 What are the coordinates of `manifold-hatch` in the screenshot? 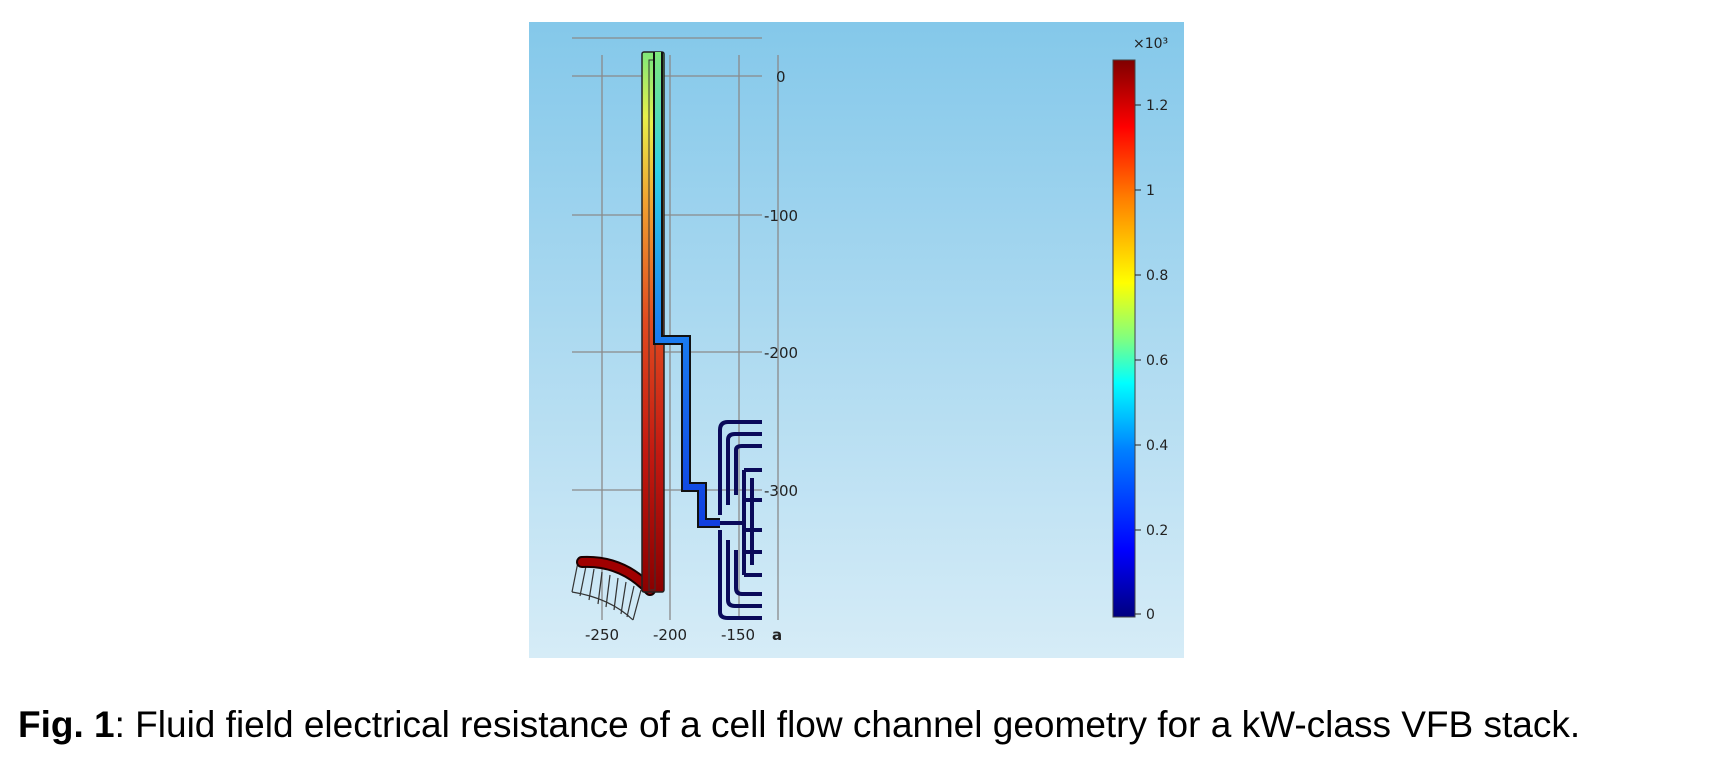 It's located at (606, 591).